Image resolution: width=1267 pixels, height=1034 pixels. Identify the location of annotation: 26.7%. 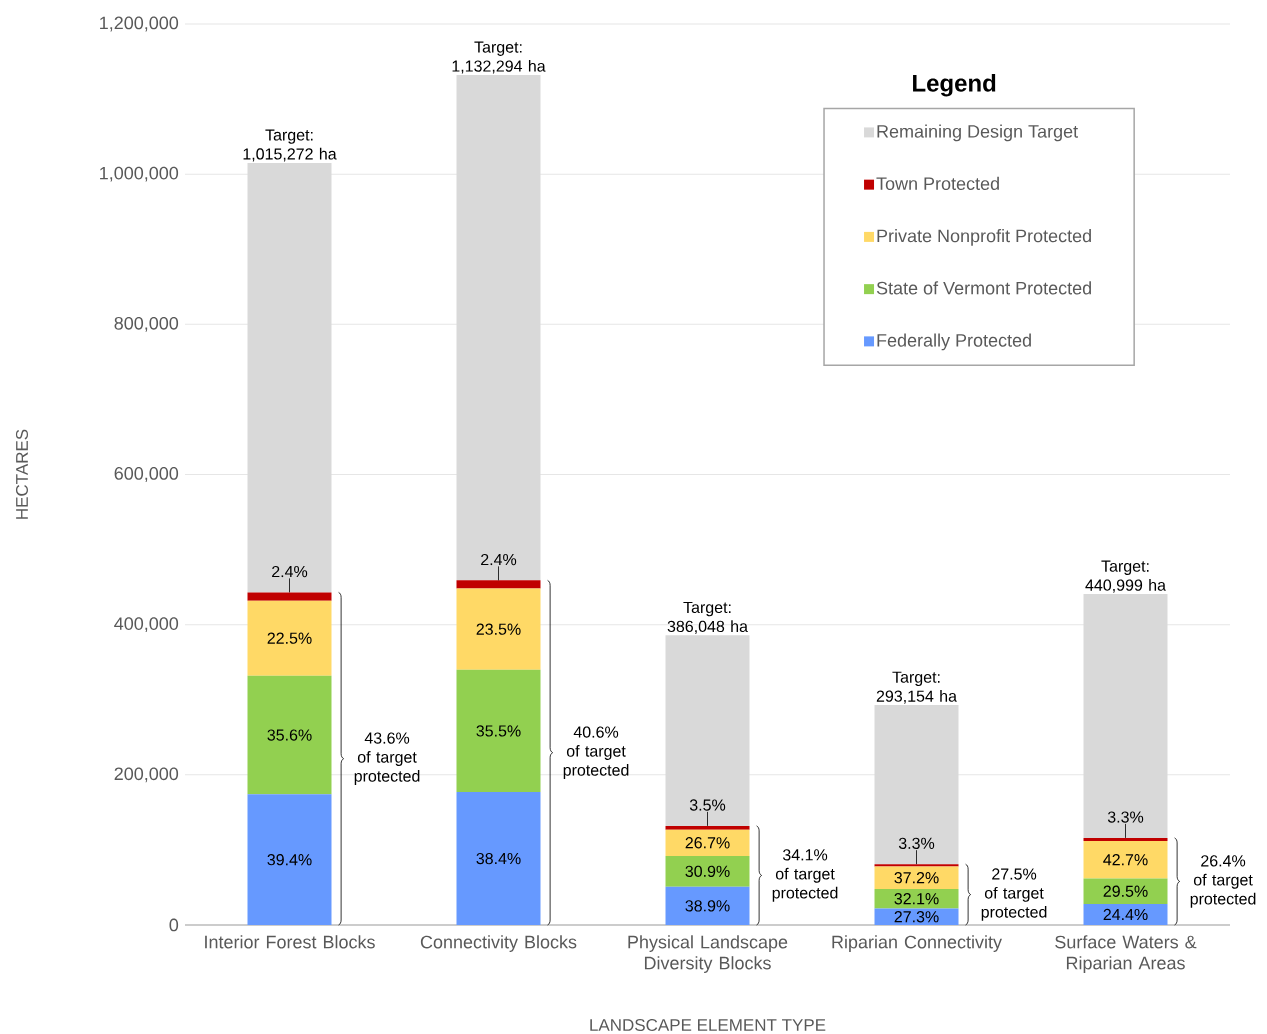
(707, 843).